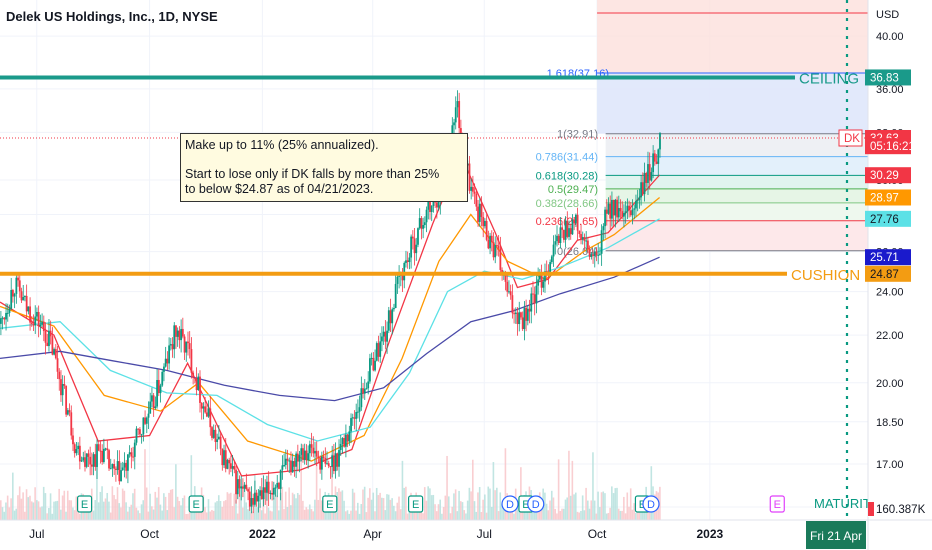  I want to click on event-label-3: E, so click(415, 505).